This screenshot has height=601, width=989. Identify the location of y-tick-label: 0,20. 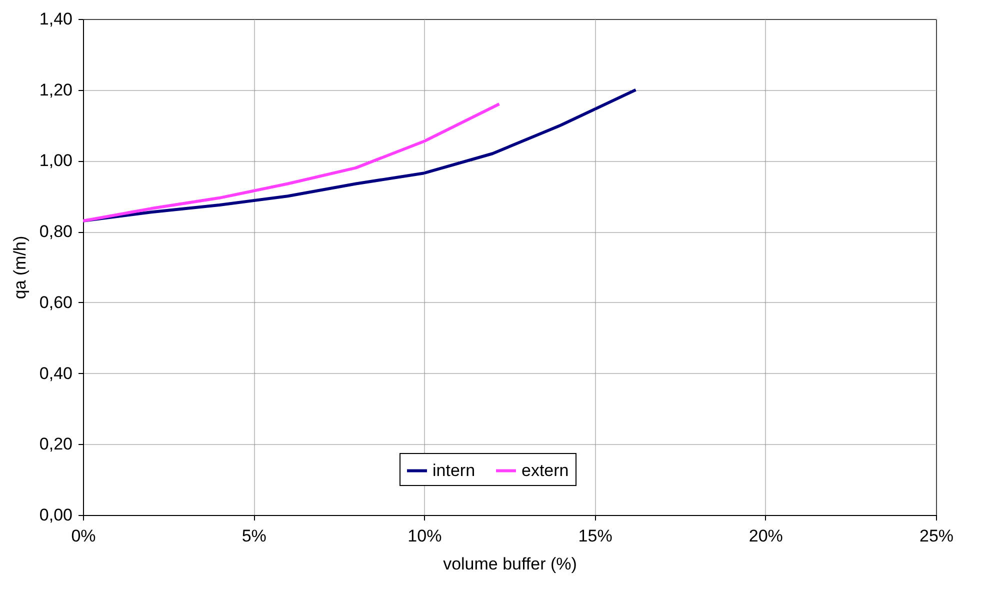
(55, 444).